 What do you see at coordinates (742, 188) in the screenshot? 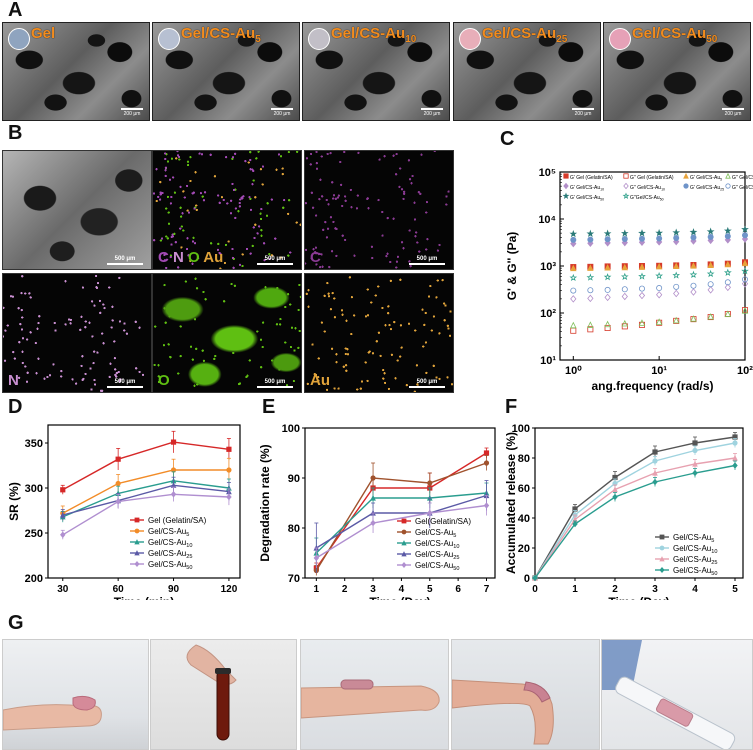
I see `legend-label: G'' Gel/CS-Au25` at bounding box center [742, 188].